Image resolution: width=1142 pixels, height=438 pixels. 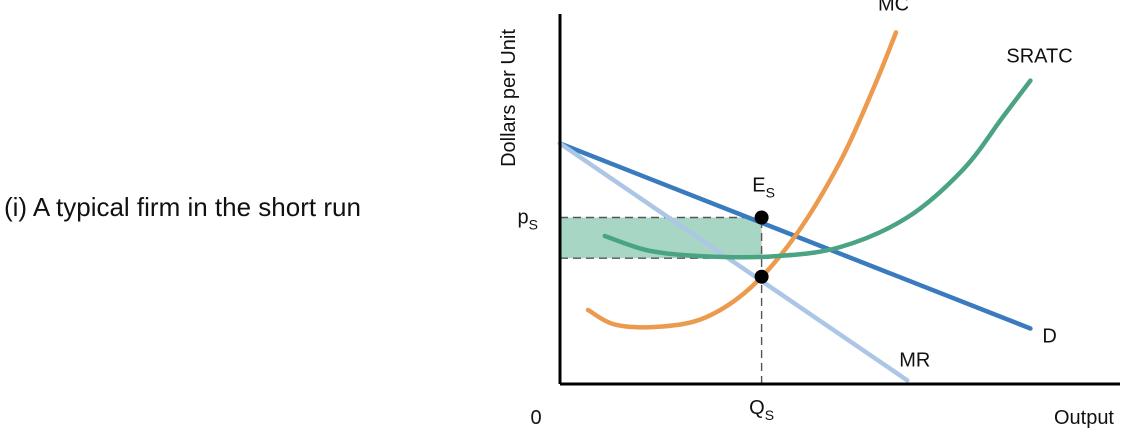 I want to click on point-label-es: ES, so click(x=763, y=188).